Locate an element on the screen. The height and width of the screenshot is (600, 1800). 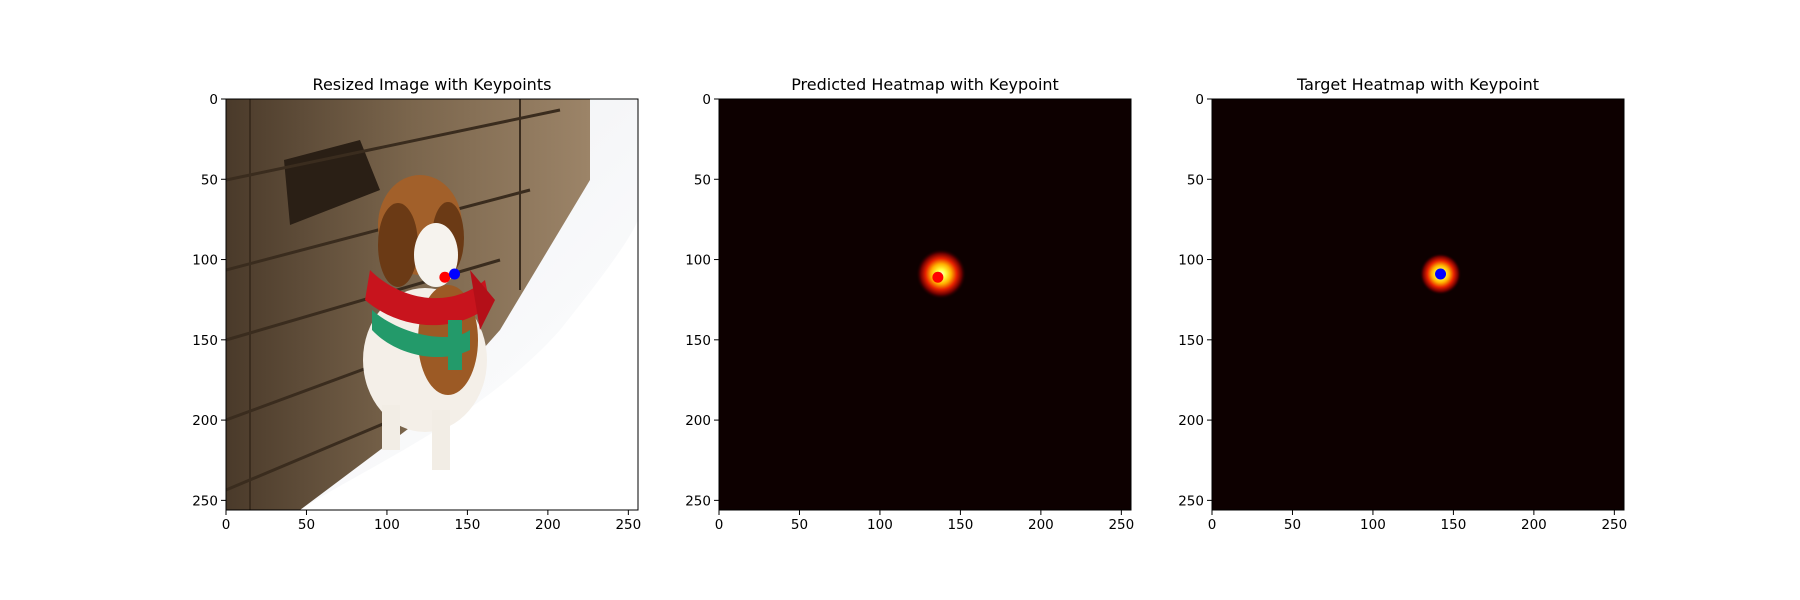
panel-title: Resized Image with Keypoints is located at coordinates (432, 84).